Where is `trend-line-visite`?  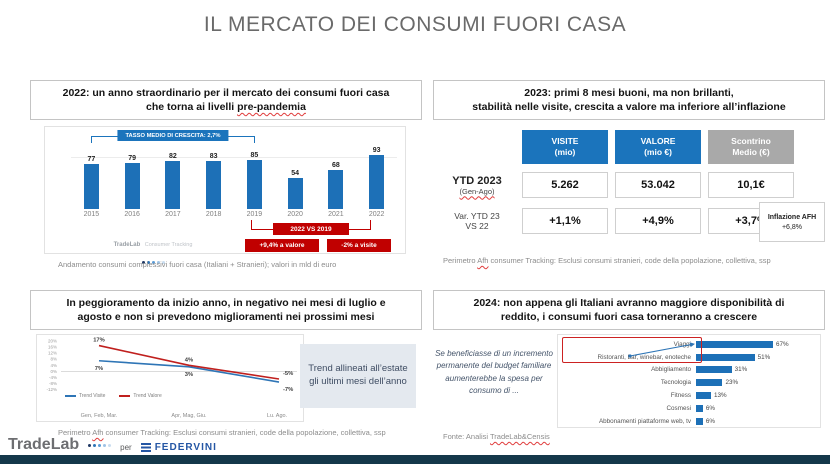 trend-line-visite is located at coordinates (189, 371).